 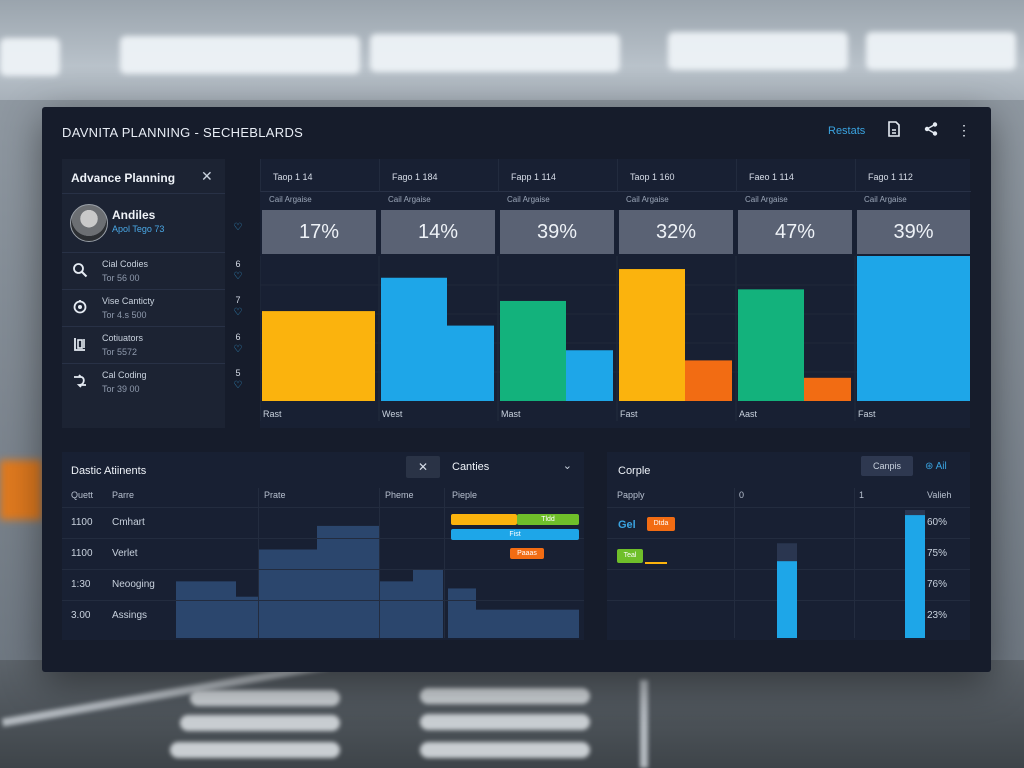 What do you see at coordinates (964, 130) in the screenshot?
I see `more-vertical-icon: ⋮` at bounding box center [964, 130].